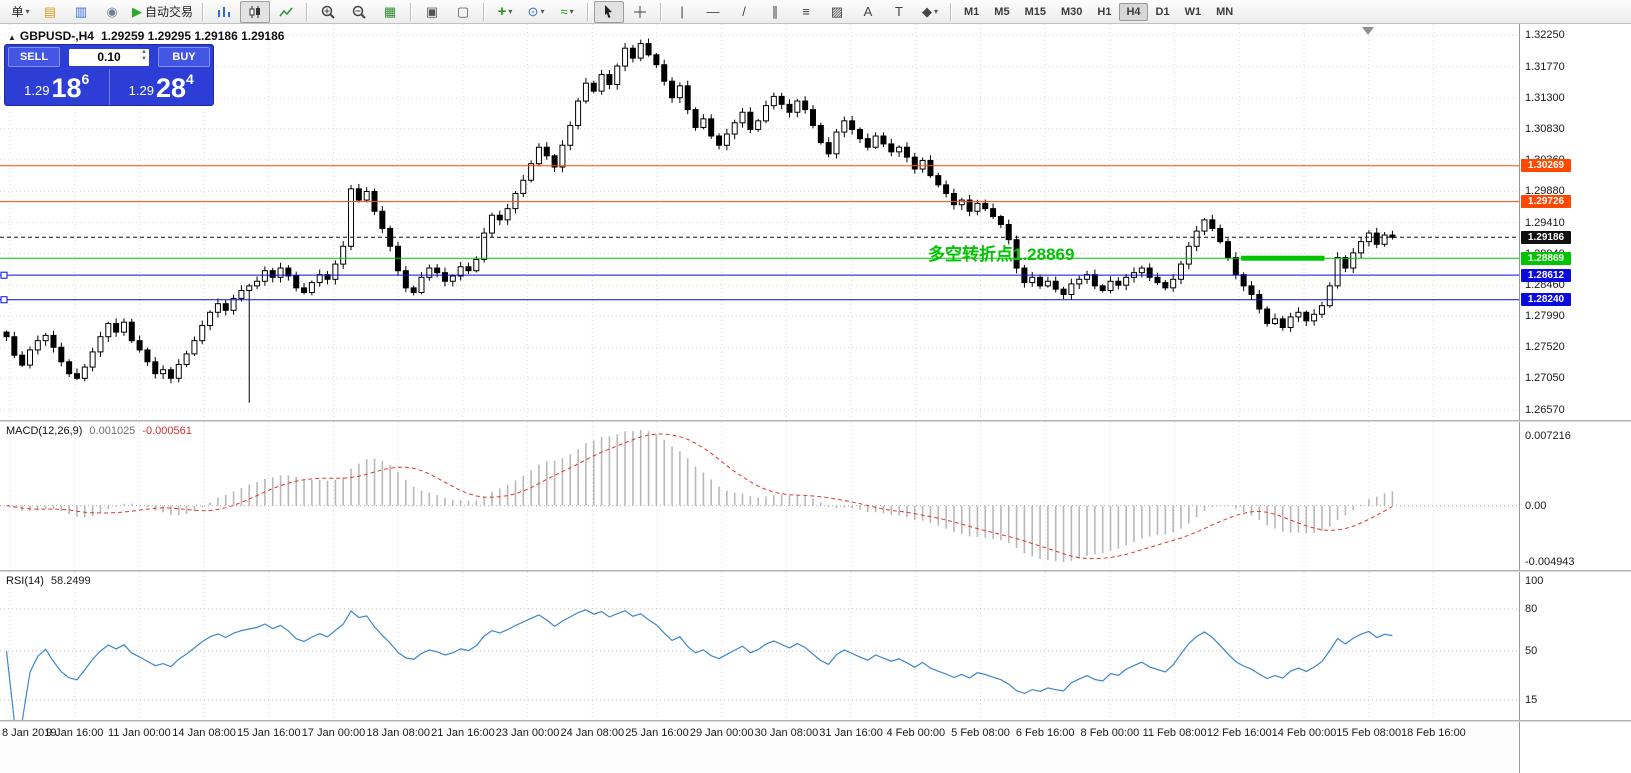  Describe the element at coordinates (1545, 410) in the screenshot. I see `axis-label: 1.26570` at that location.